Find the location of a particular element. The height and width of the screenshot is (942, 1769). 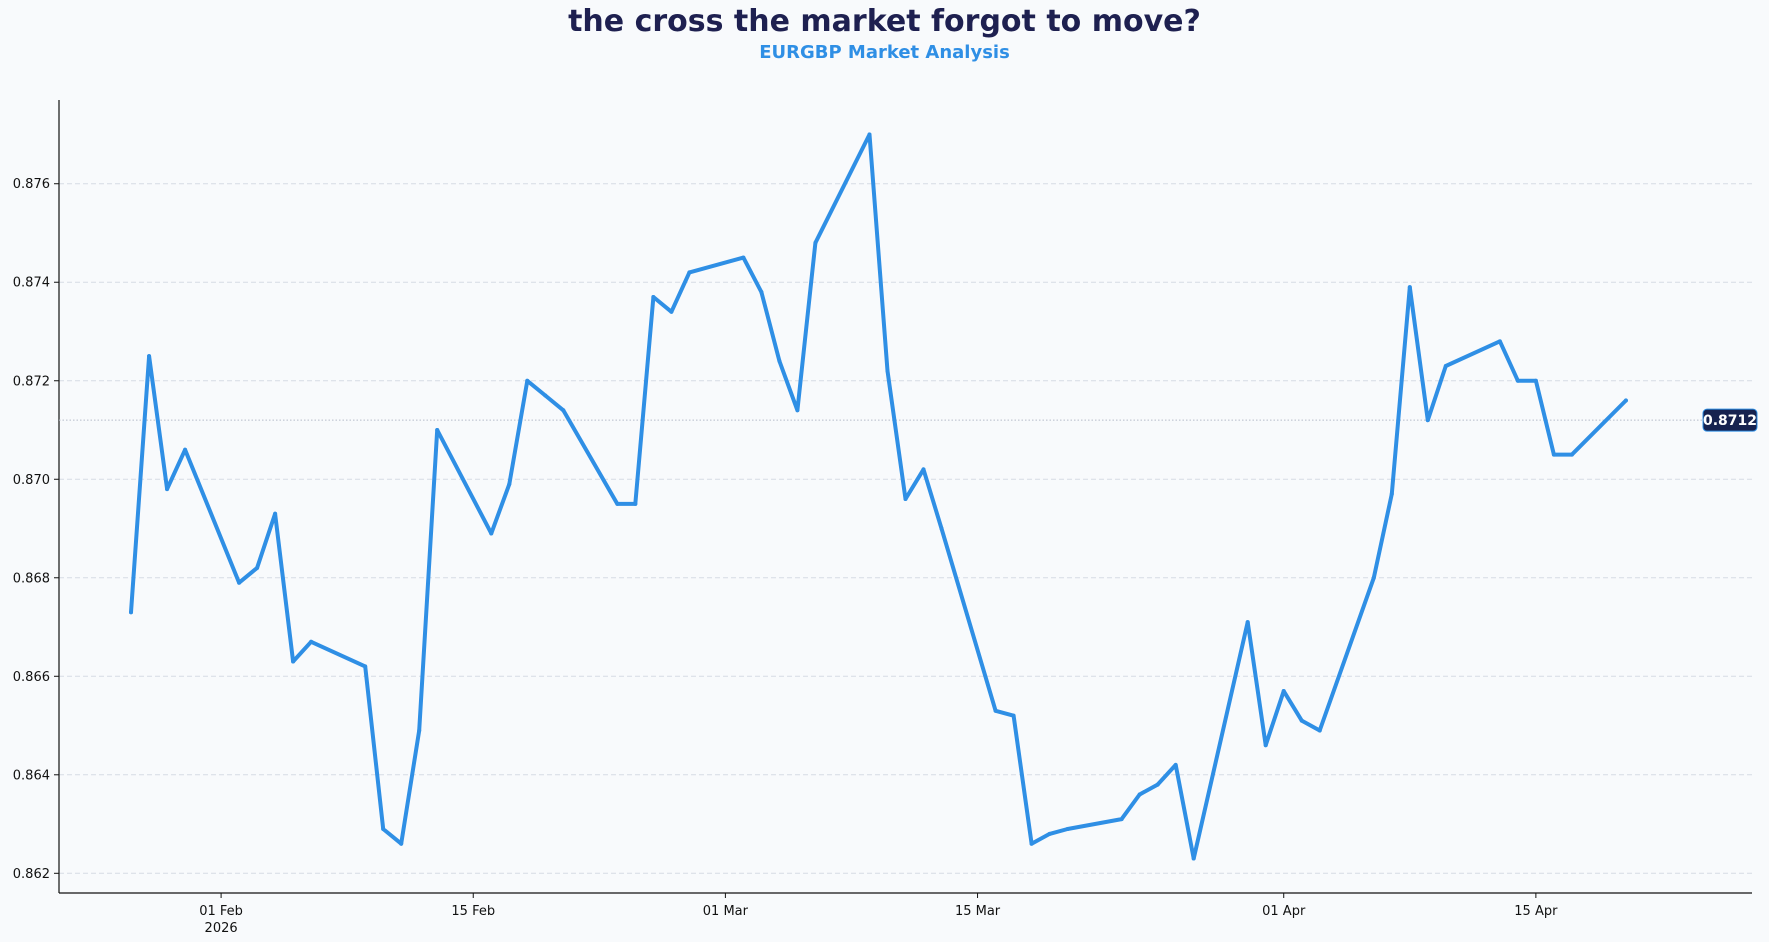

x-tick-label: 01 Apr is located at coordinates (1284, 911).